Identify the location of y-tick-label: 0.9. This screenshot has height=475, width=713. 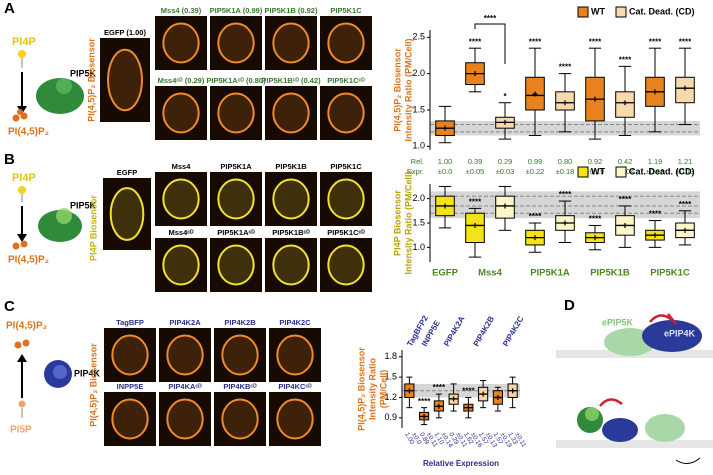
(390, 417).